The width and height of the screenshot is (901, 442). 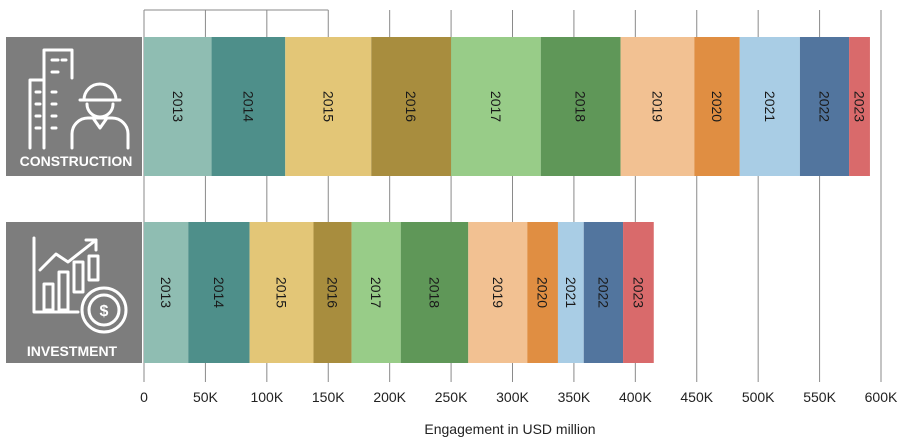 What do you see at coordinates (266, 397) in the screenshot?
I see `x-tick-label: 100K` at bounding box center [266, 397].